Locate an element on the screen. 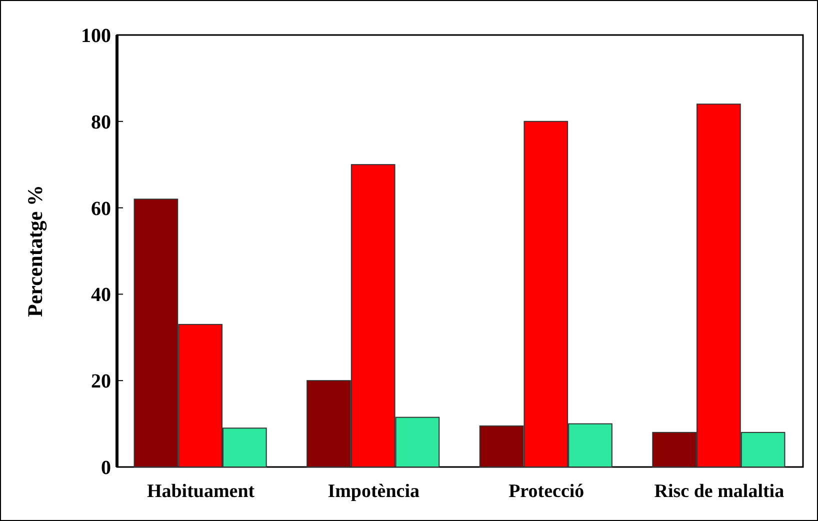 The height and width of the screenshot is (521, 818). y-axis-title: Percentatge % is located at coordinates (35, 251).